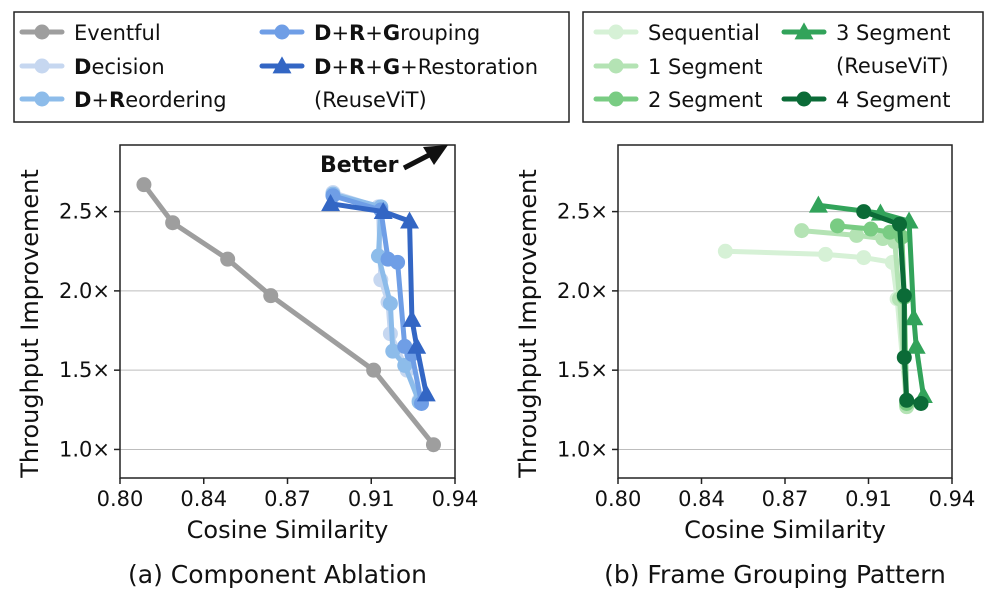 The height and width of the screenshot is (592, 997). What do you see at coordinates (84, 291) in the screenshot?
I see `y-tick-label: 2.0×` at bounding box center [84, 291].